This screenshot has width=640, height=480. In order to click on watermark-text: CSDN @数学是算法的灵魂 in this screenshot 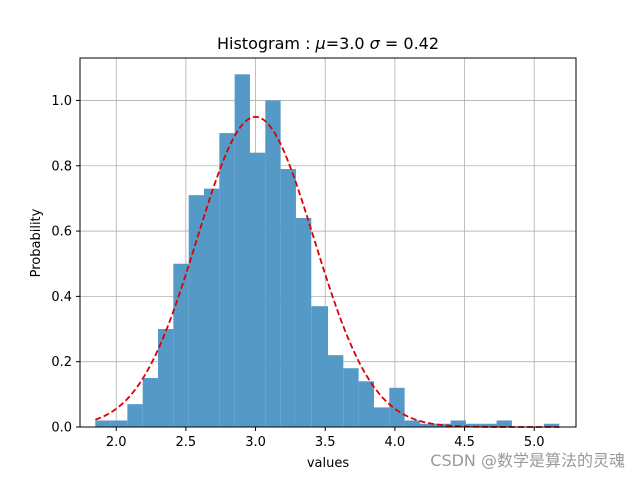, I will do `click(527, 460)`.